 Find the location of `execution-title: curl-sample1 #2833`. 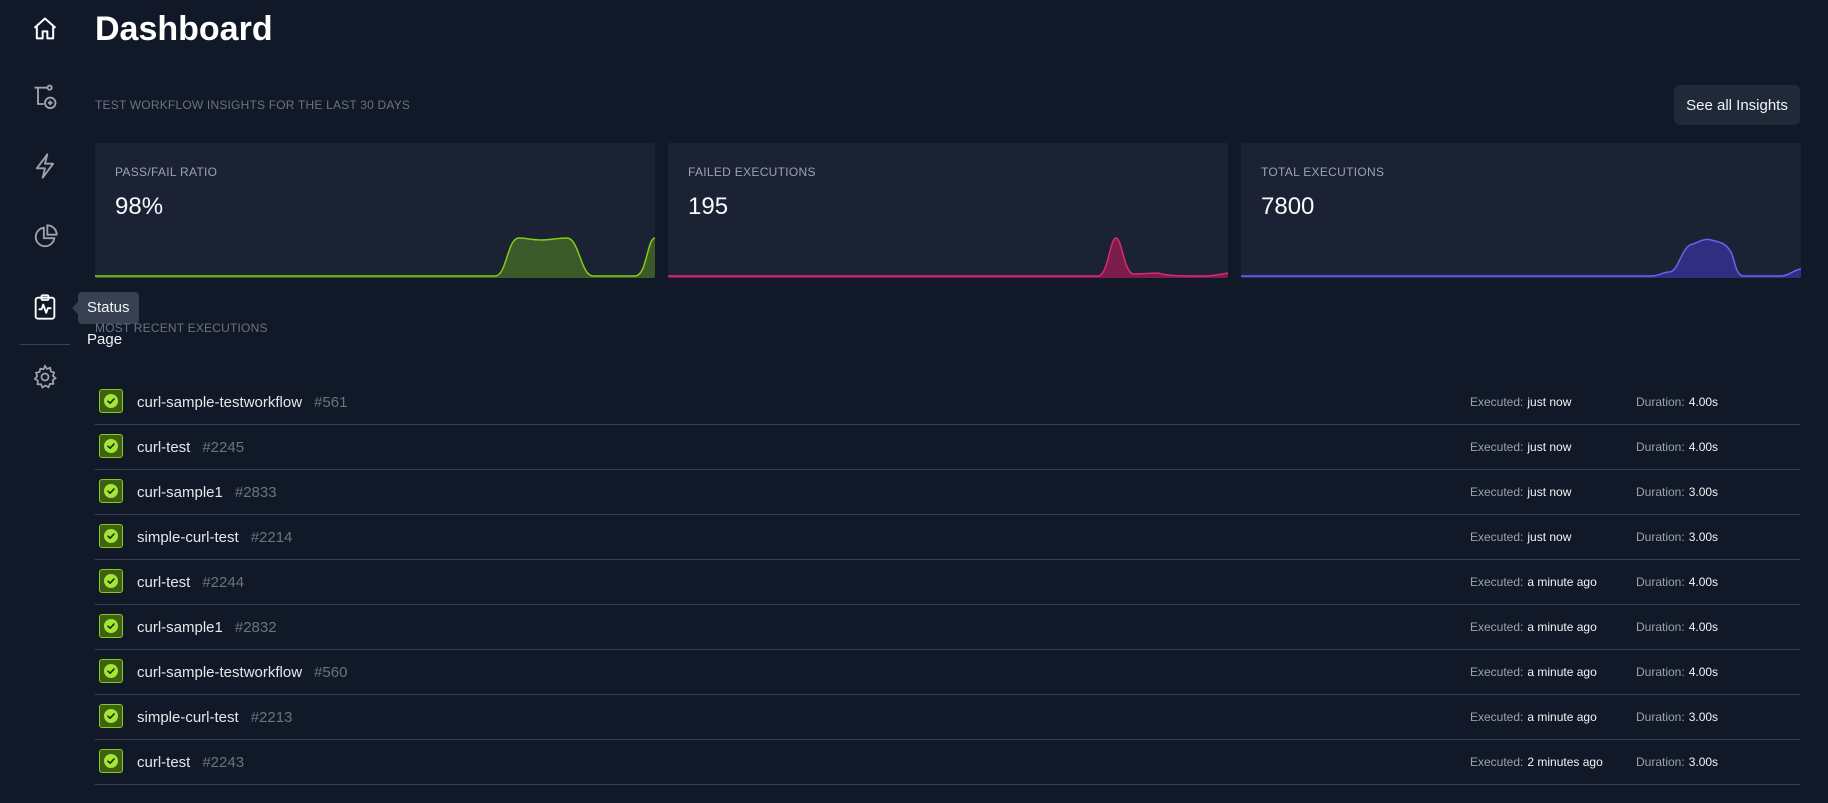

execution-title: curl-sample1 #2833 is located at coordinates (207, 492).